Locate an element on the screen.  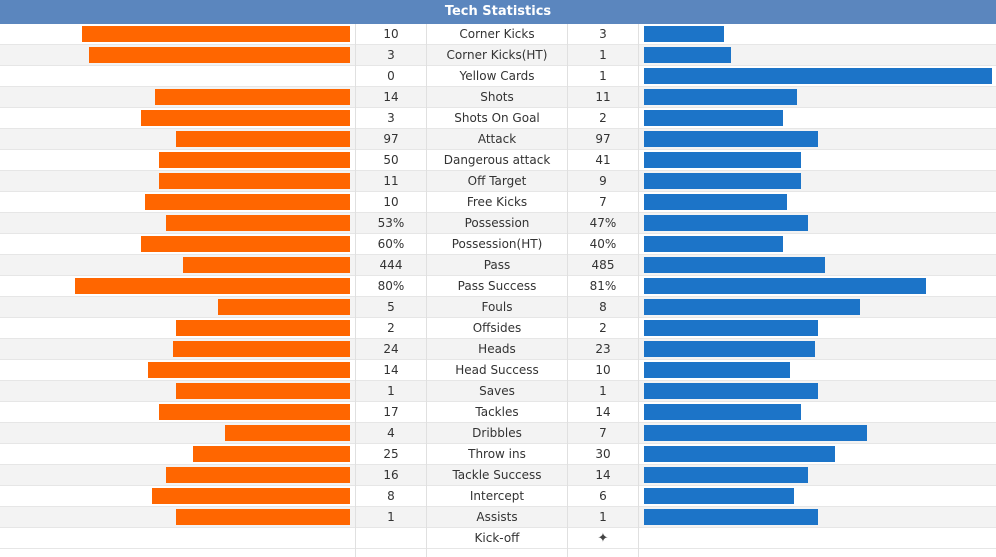
home-value: 17 is located at coordinates (391, 412).